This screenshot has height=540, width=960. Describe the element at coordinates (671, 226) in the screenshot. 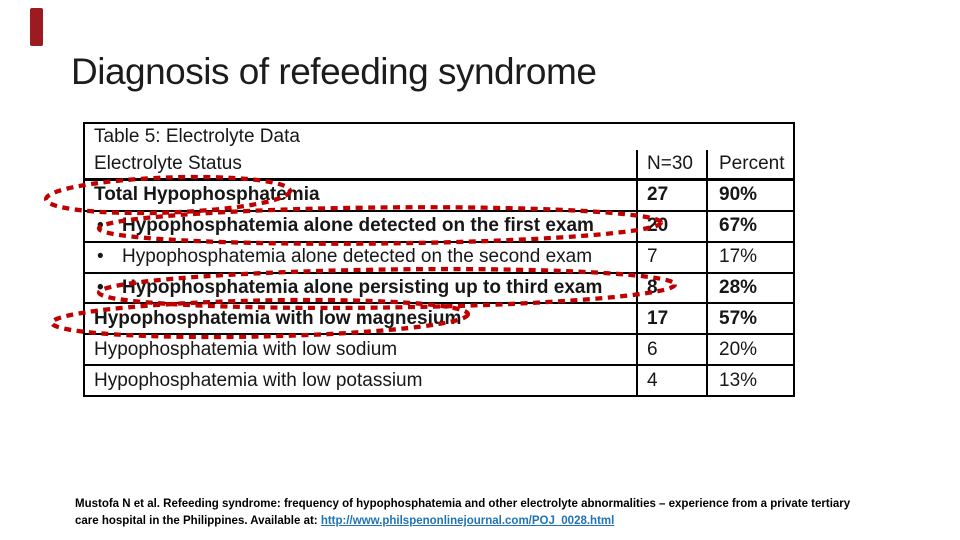

I see `row-n-value: 20` at that location.